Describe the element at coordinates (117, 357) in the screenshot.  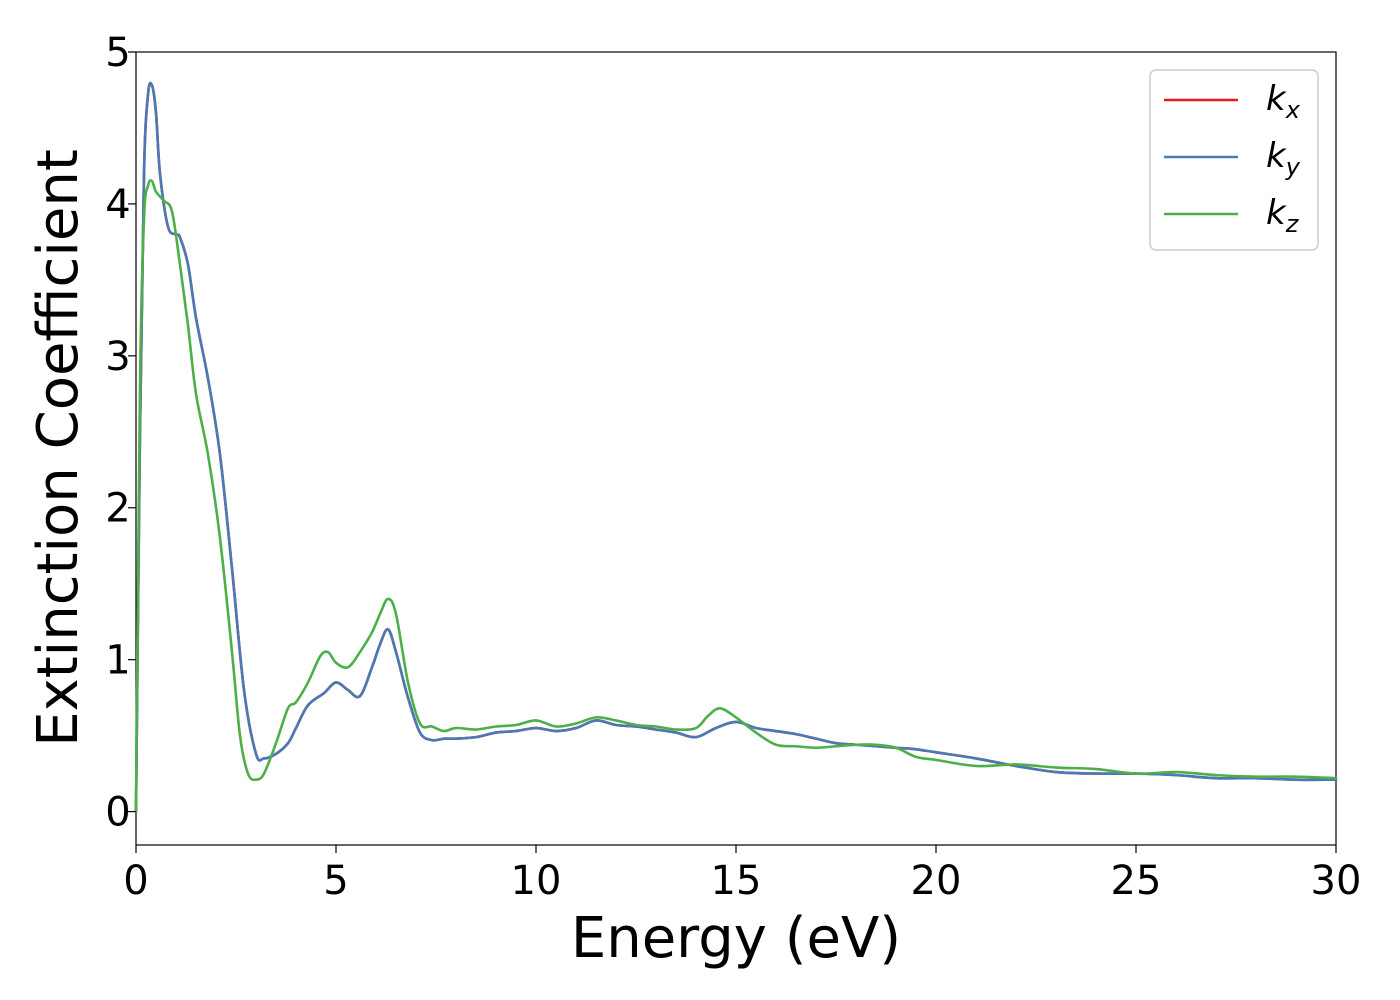
I see `y-tick-label: 3` at that location.